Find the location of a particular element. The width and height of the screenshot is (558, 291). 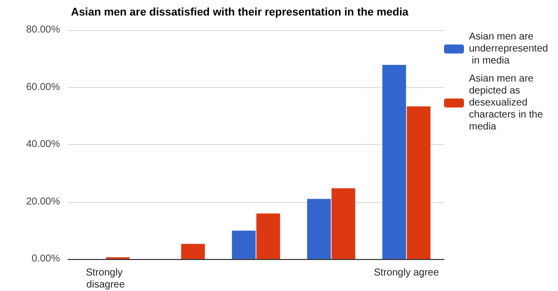

y-tick-label: 80.00% is located at coordinates (43, 30).